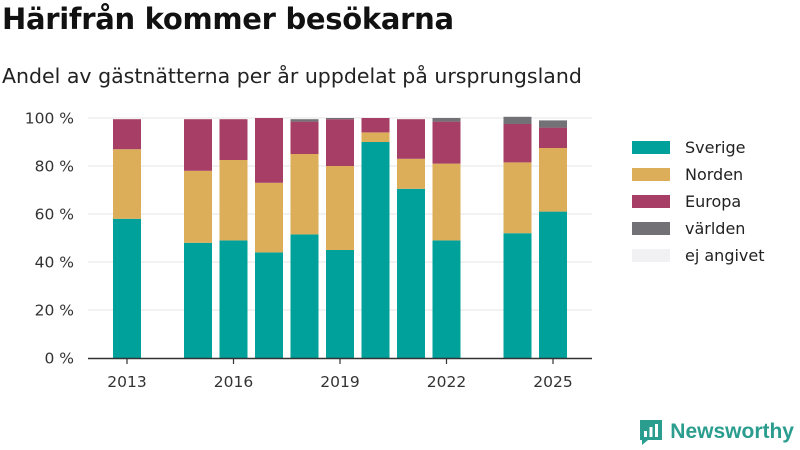 The height and width of the screenshot is (450, 800). I want to click on legend-item-4: ej angivet, so click(698, 255).